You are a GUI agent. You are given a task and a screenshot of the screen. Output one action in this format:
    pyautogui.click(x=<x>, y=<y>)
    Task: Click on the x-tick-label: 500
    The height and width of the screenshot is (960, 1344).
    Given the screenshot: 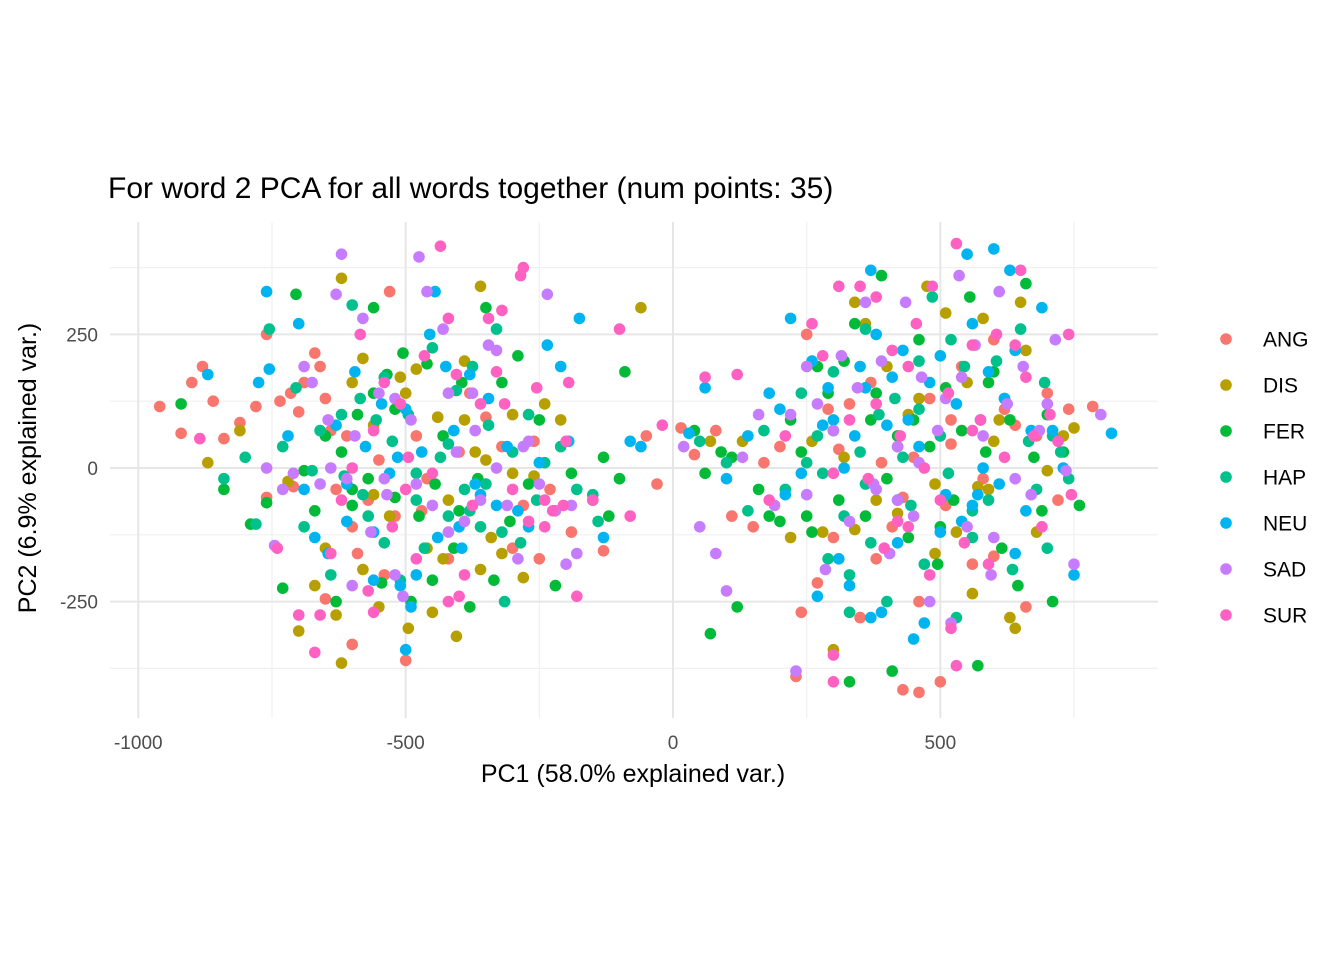 What is the action you would take?
    pyautogui.click(x=940, y=743)
    